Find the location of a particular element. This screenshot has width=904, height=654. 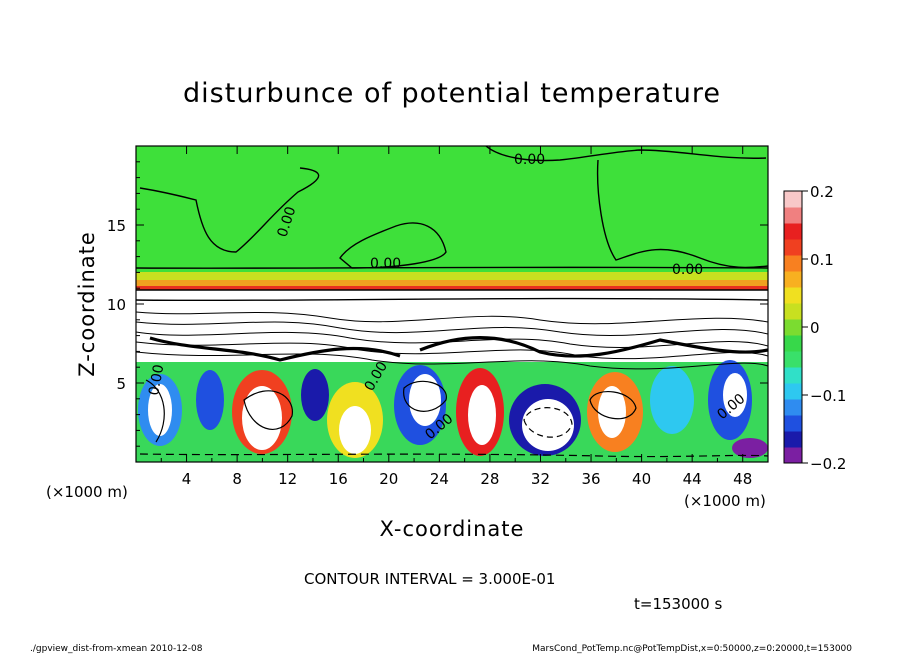

contour-label-1: 0.00 is located at coordinates (529, 160).